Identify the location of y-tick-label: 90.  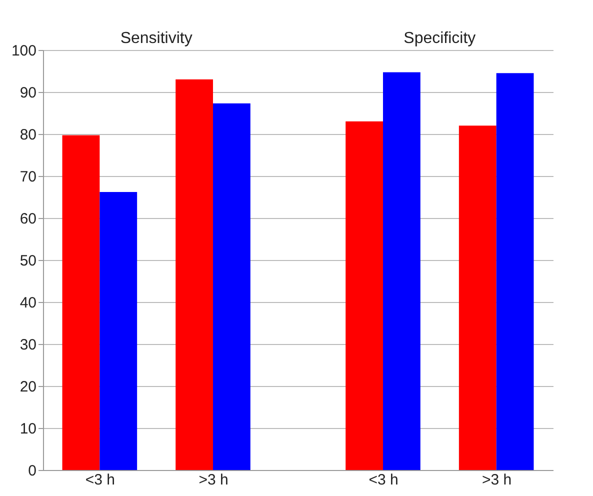
(28, 93).